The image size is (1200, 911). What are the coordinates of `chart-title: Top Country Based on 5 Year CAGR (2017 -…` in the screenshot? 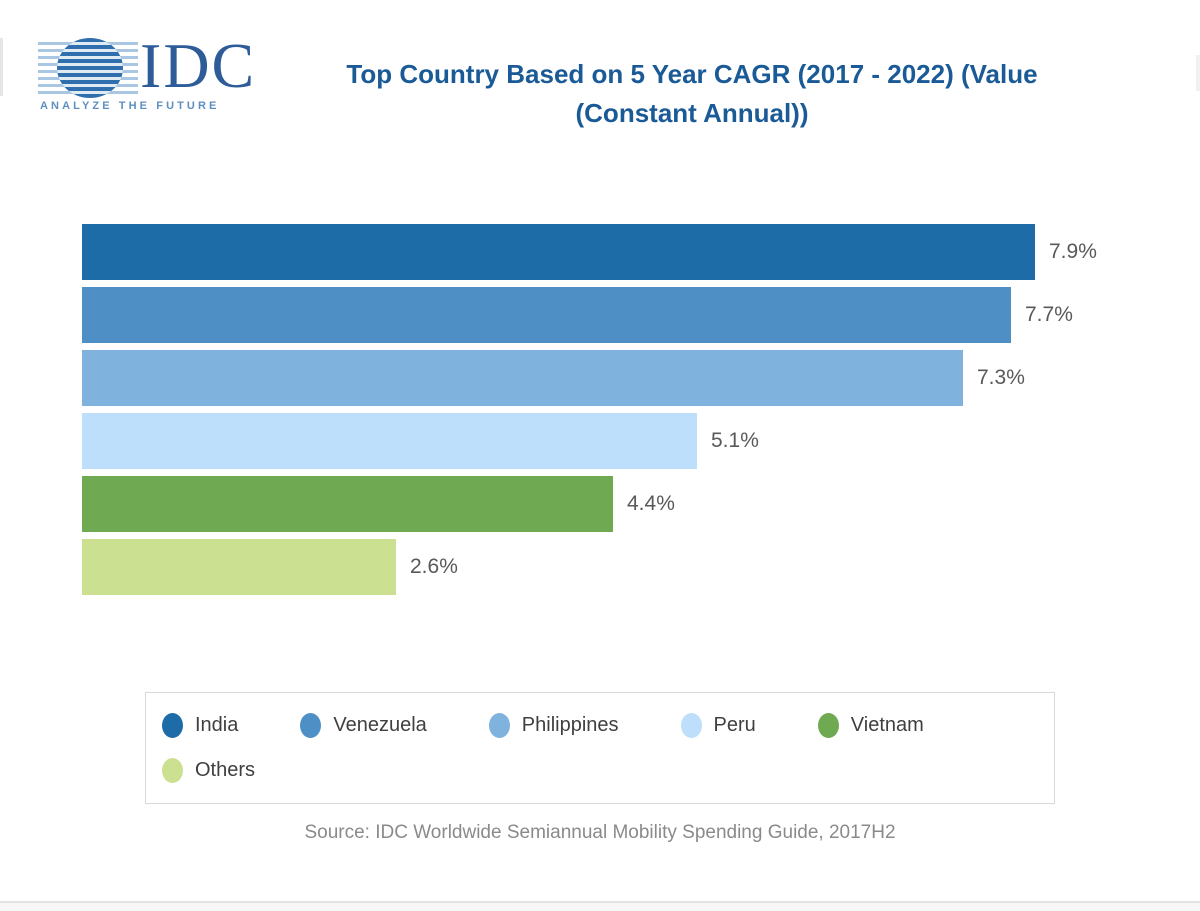 It's located at (692, 94).